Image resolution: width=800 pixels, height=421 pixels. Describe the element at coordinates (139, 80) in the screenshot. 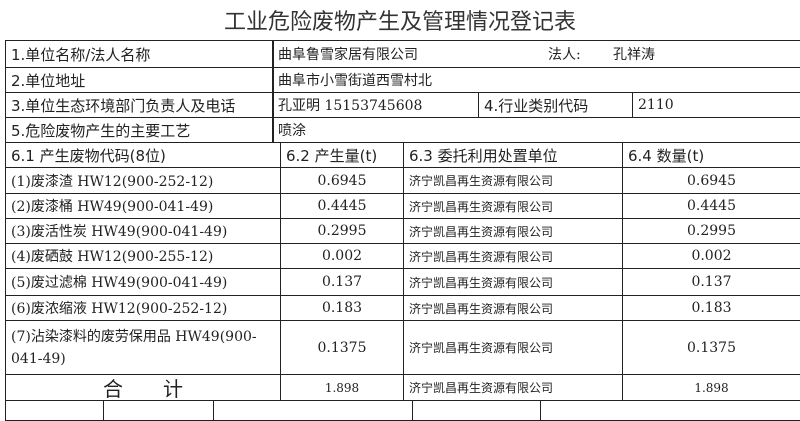

I see `address-label: 2.单位地址` at that location.